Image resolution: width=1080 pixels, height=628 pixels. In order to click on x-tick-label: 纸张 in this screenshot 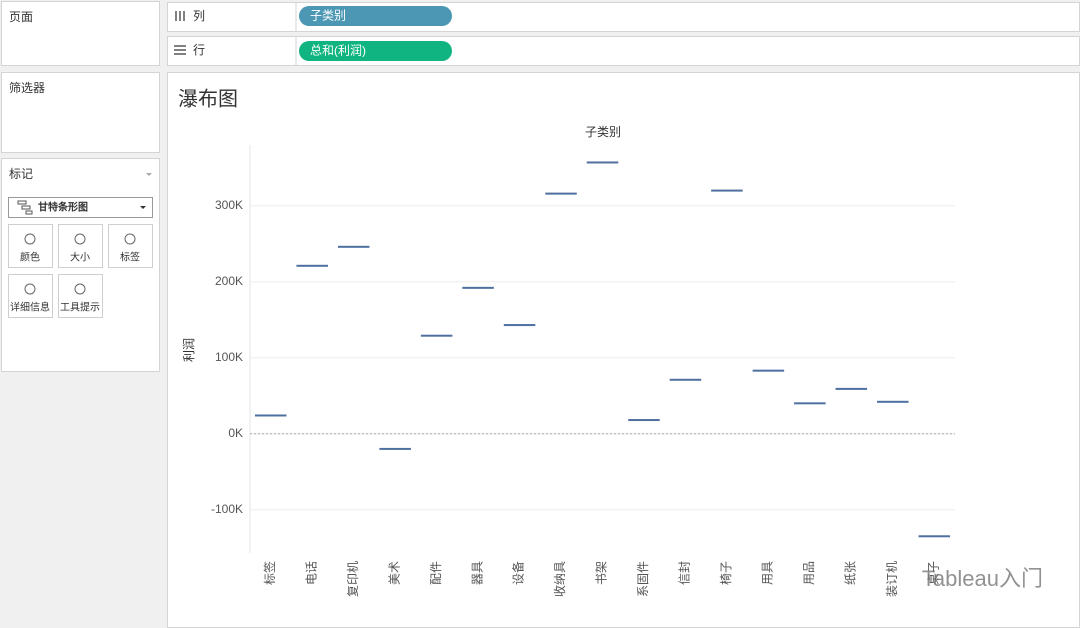, I will do `click(850, 573)`.